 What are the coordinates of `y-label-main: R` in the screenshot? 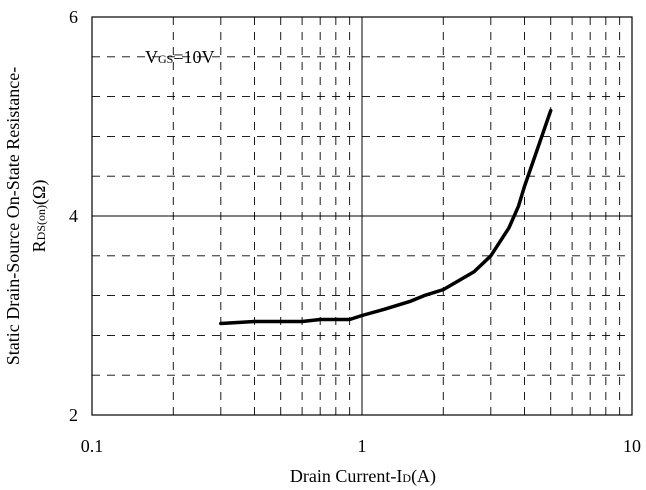 It's located at (39, 246).